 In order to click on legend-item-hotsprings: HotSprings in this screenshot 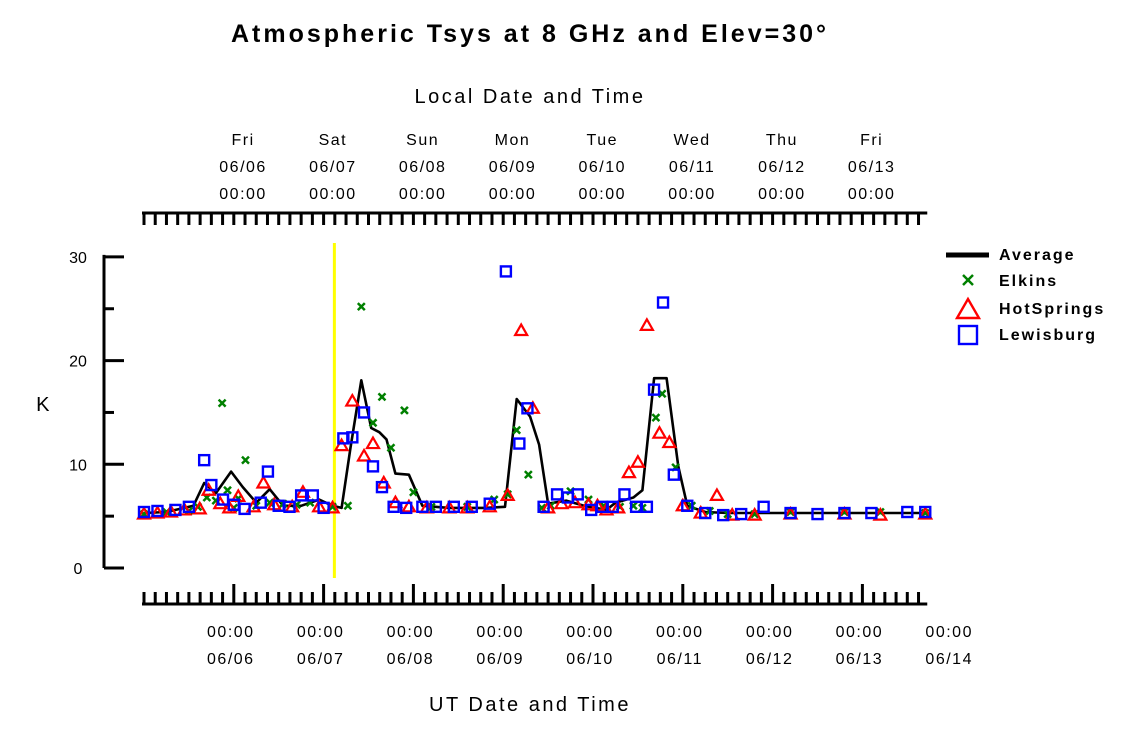, I will do `click(1029, 308)`.